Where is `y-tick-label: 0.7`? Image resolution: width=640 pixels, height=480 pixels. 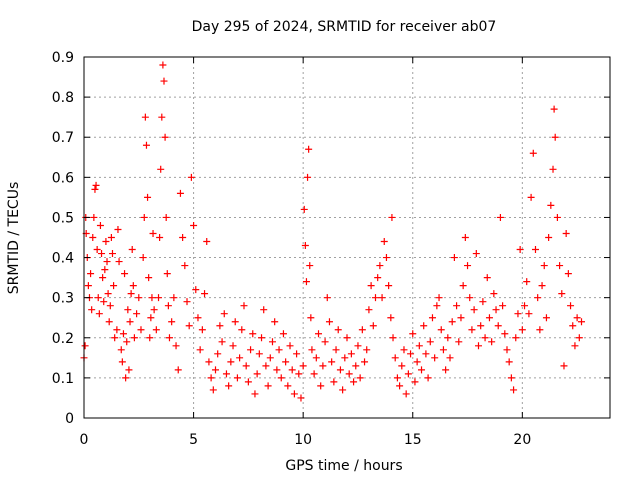
y-tick-label: 0.7 is located at coordinates (63, 138).